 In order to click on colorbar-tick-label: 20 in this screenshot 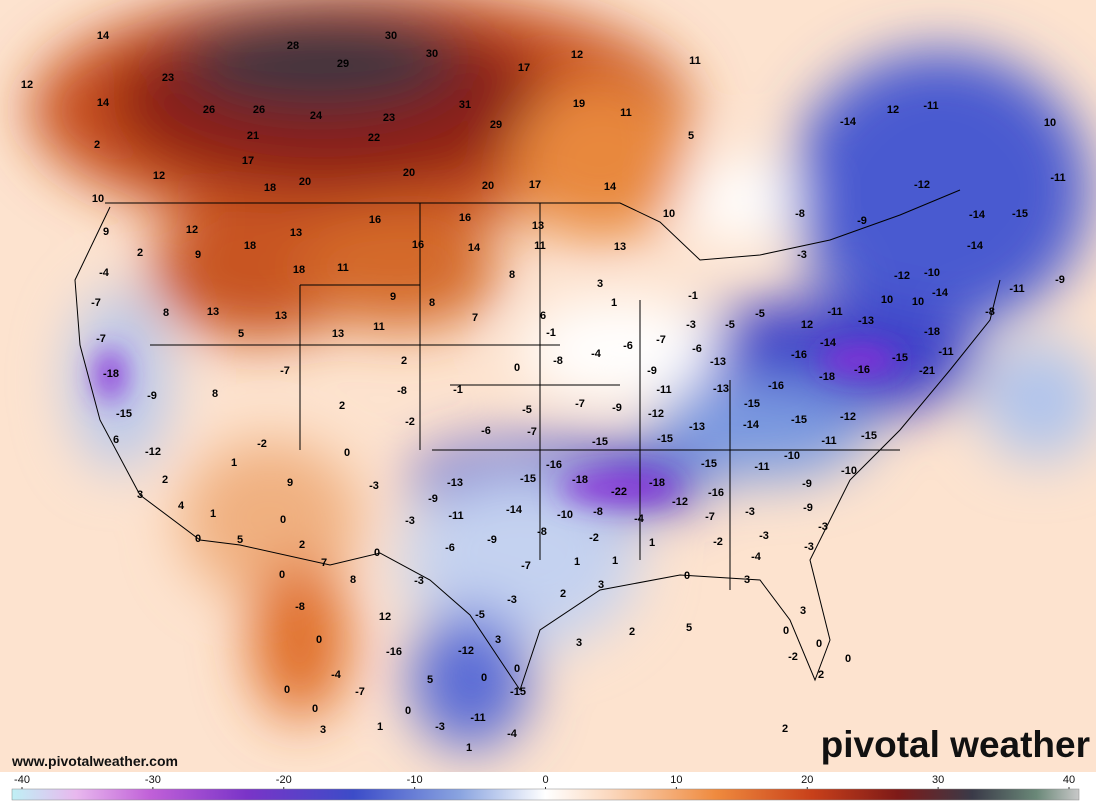, I will do `click(807, 780)`.